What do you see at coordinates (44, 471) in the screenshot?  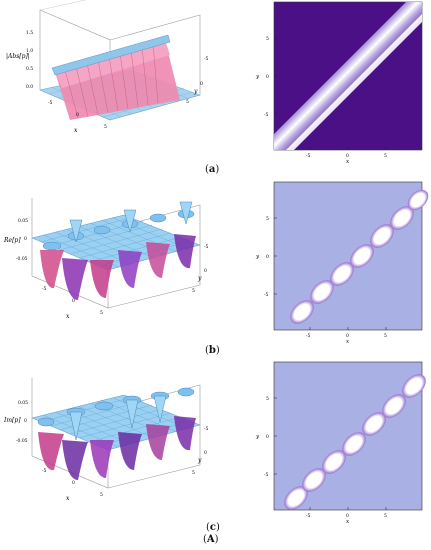 I see `surface-c-xtick: -5` at bounding box center [44, 471].